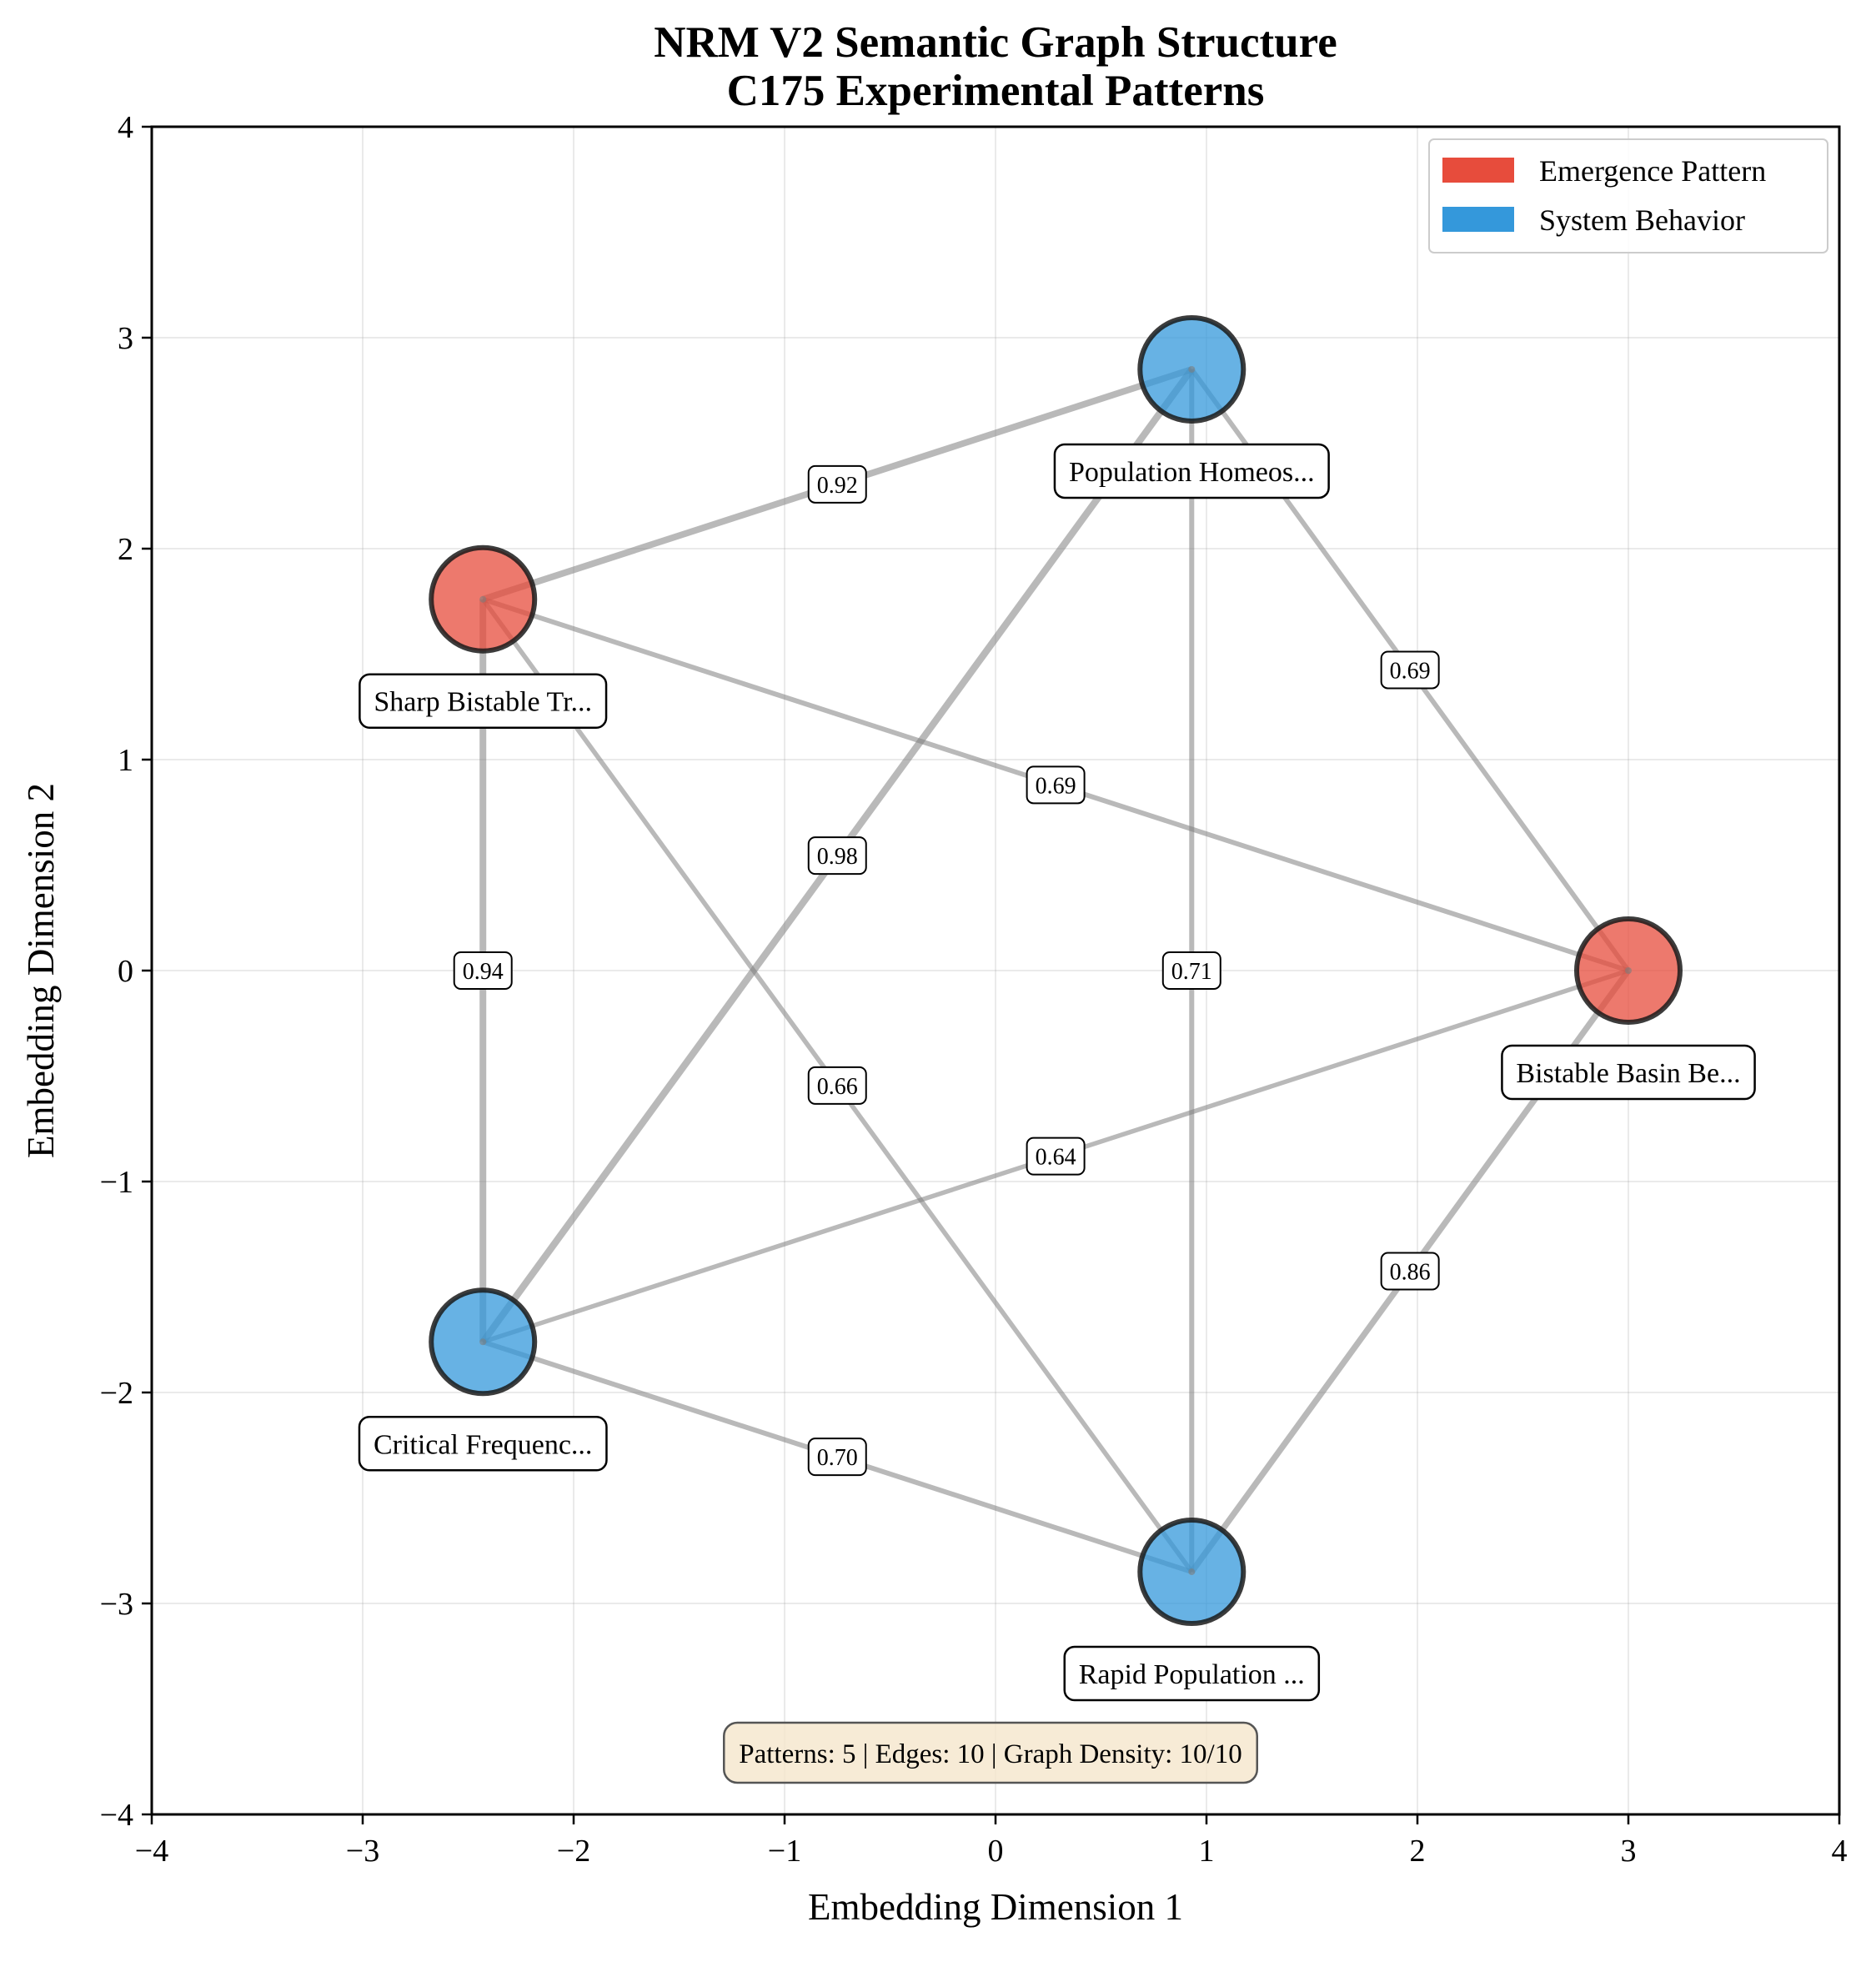 The width and height of the screenshot is (1876, 1967). I want to click on edge-weight-label: 0.98, so click(837, 856).